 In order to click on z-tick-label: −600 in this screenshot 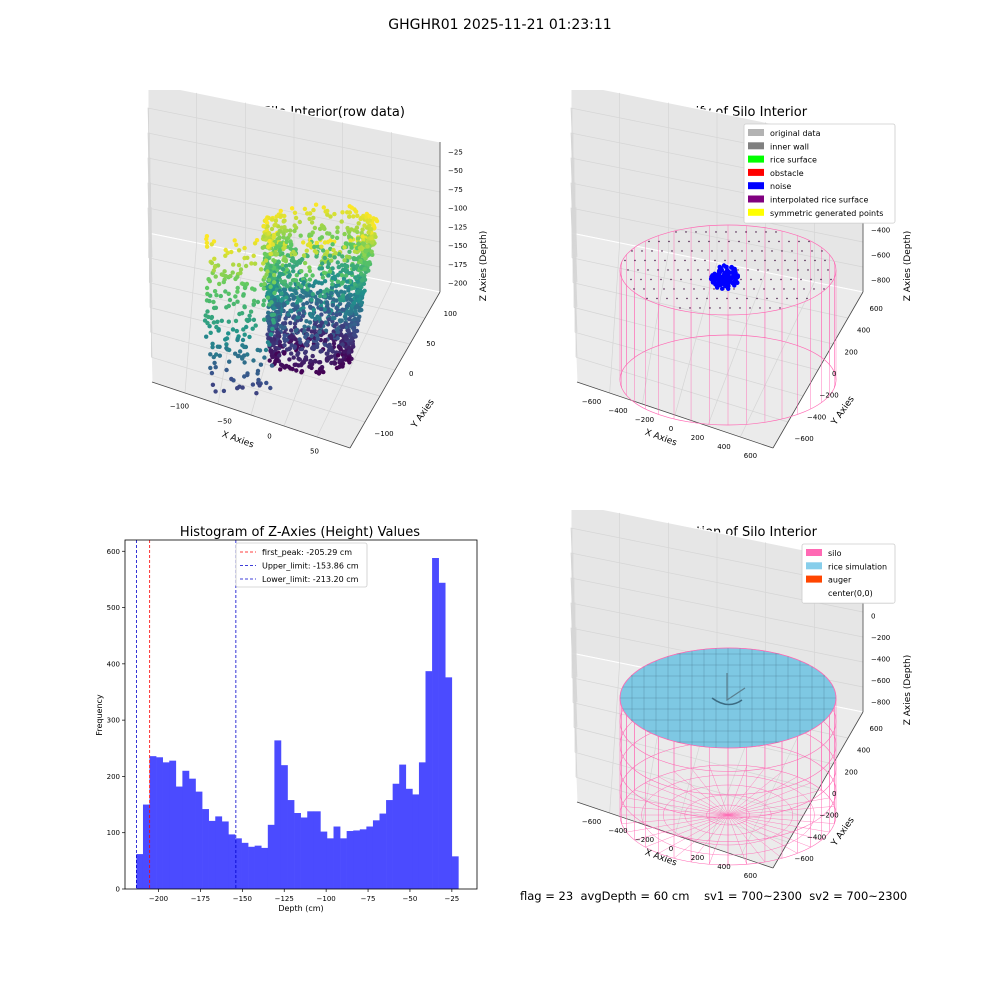, I will do `click(880, 256)`.